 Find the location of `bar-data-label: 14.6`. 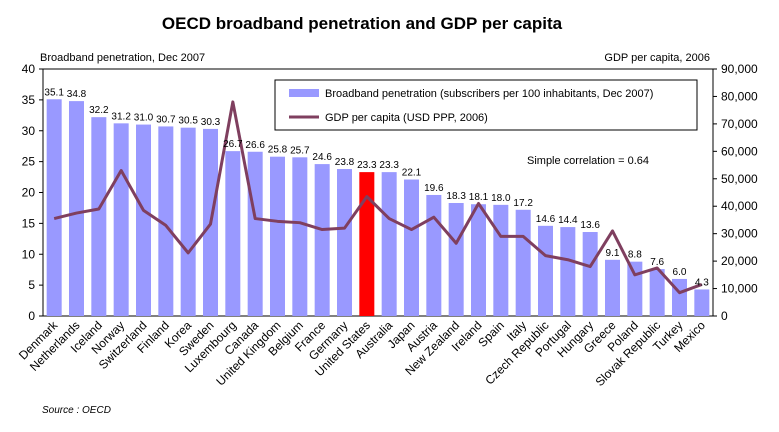

bar-data-label: 14.6 is located at coordinates (546, 219).